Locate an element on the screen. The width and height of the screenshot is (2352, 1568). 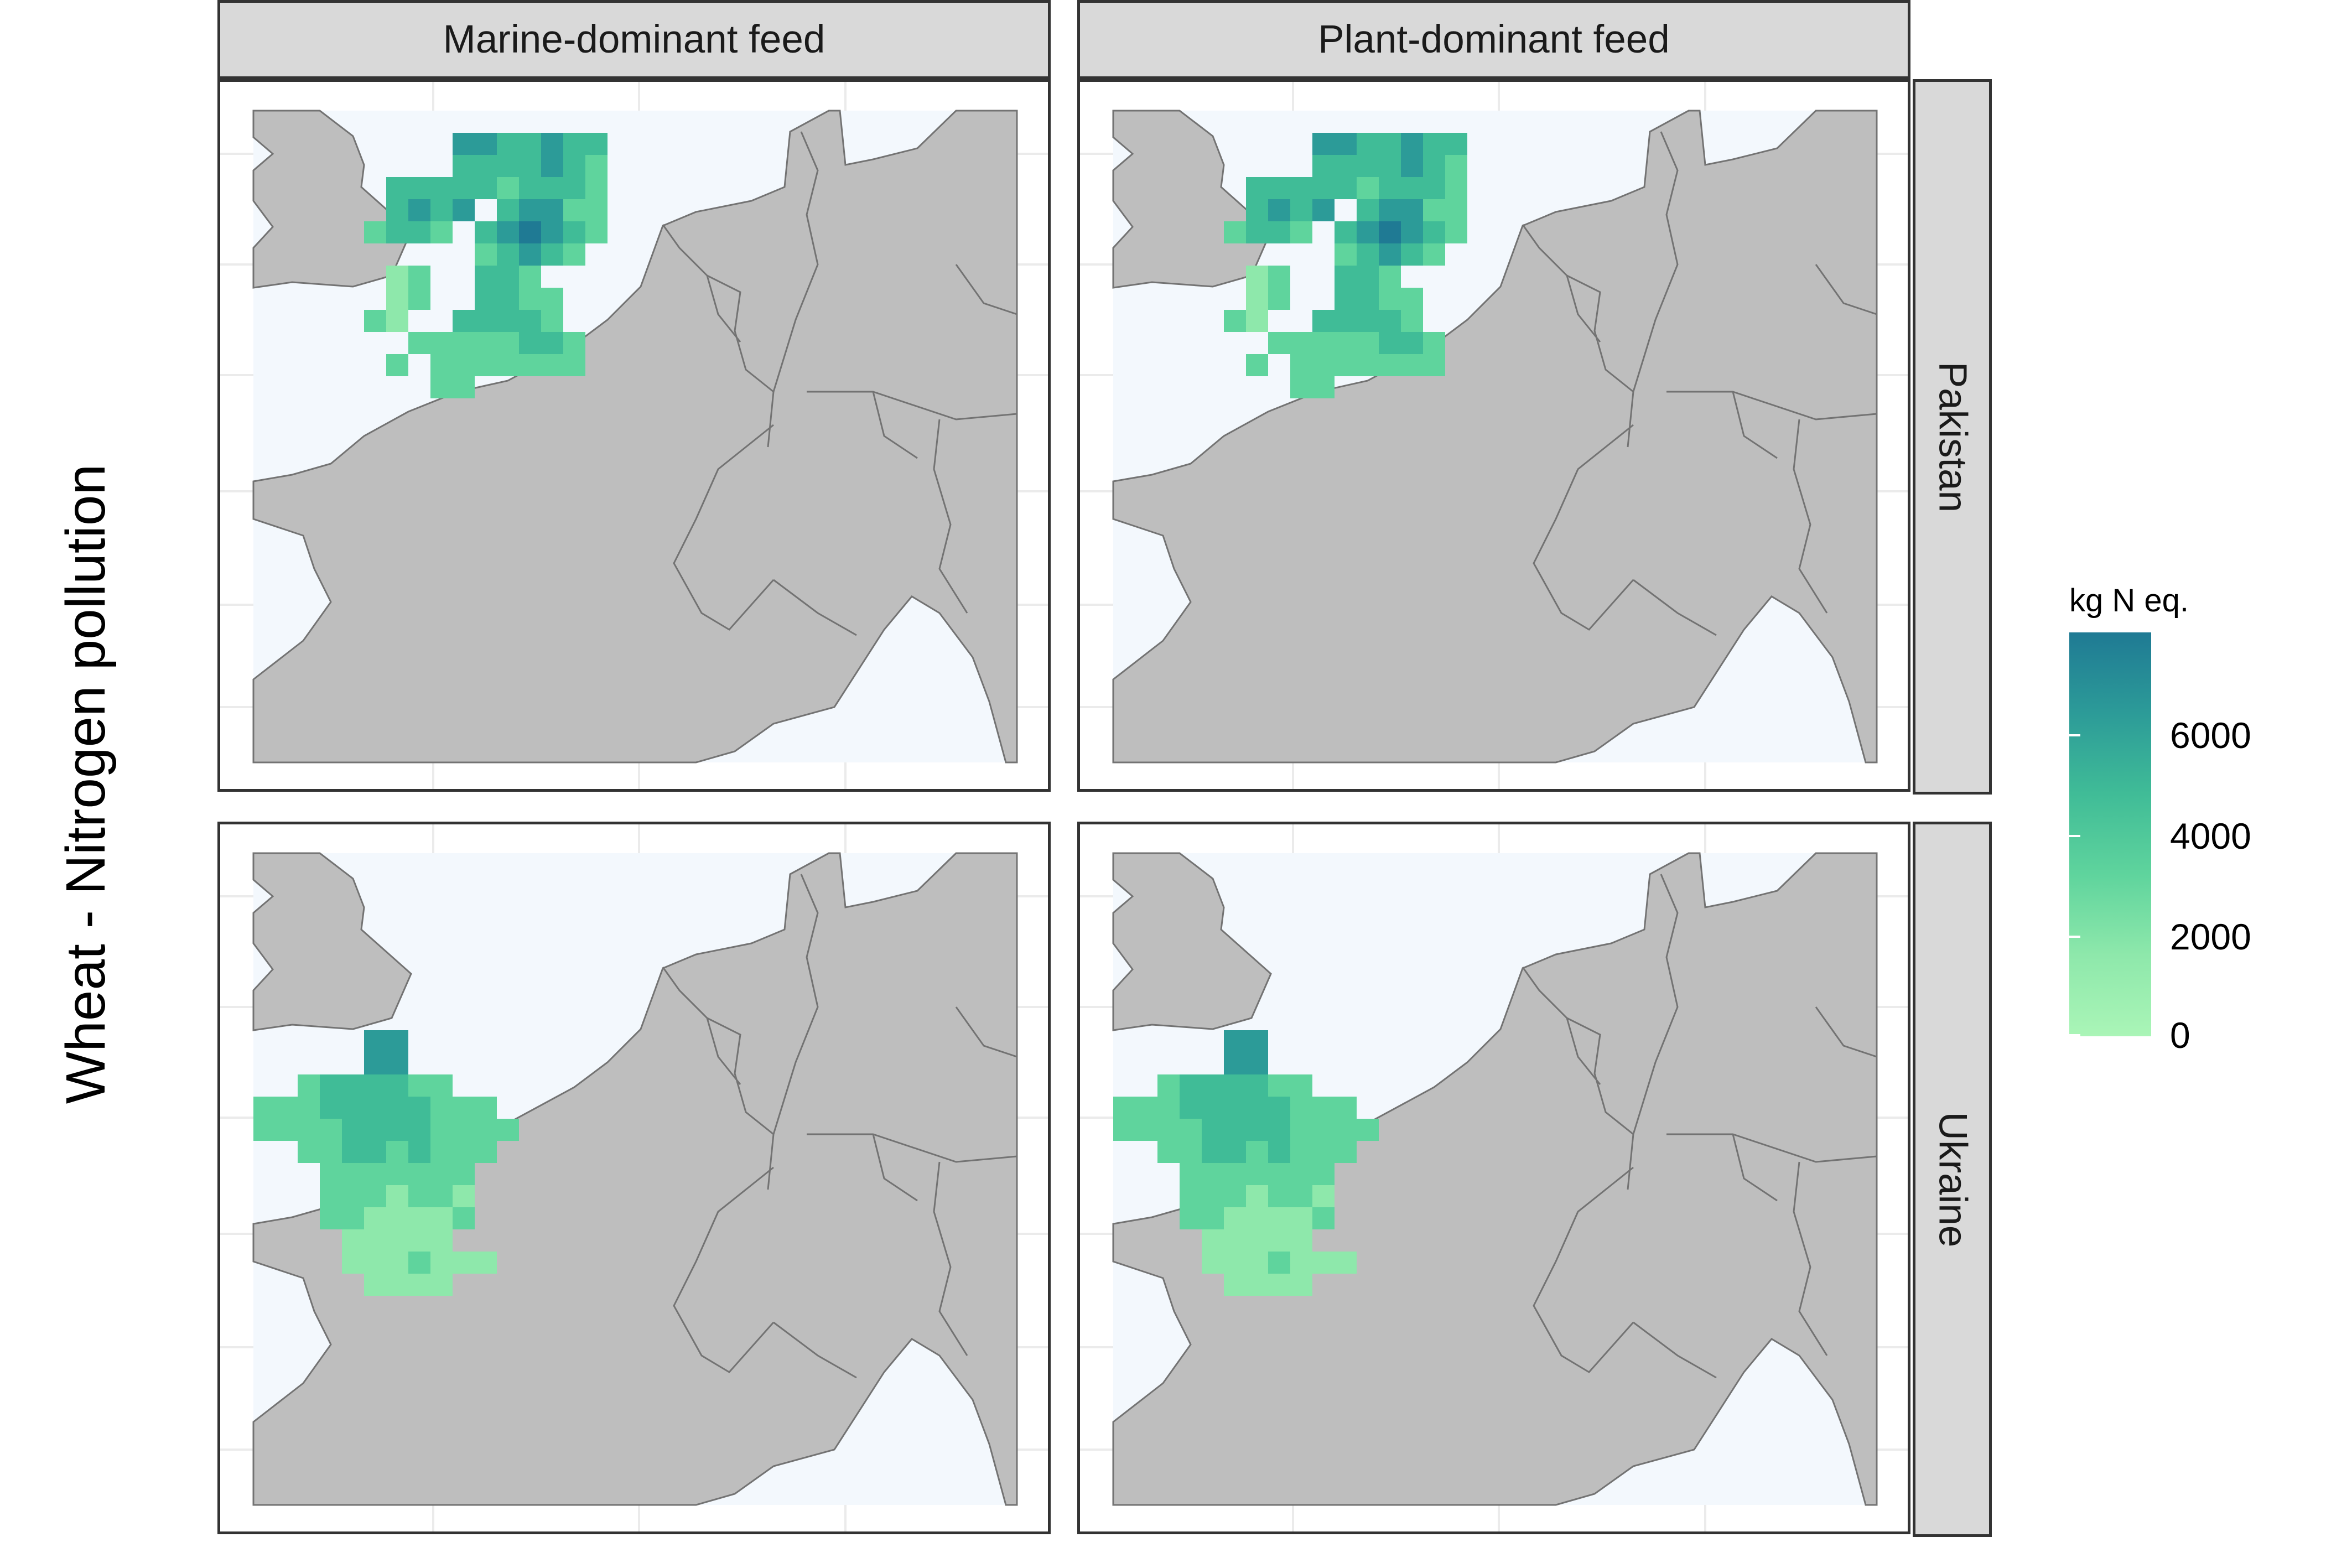
facet-strip-pakistan: Pakistan is located at coordinates (1952, 437).